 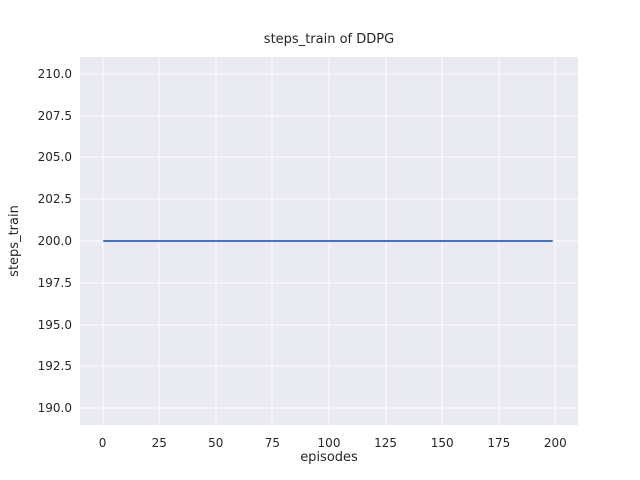 I want to click on x-tick-label: 0, so click(x=102, y=443).